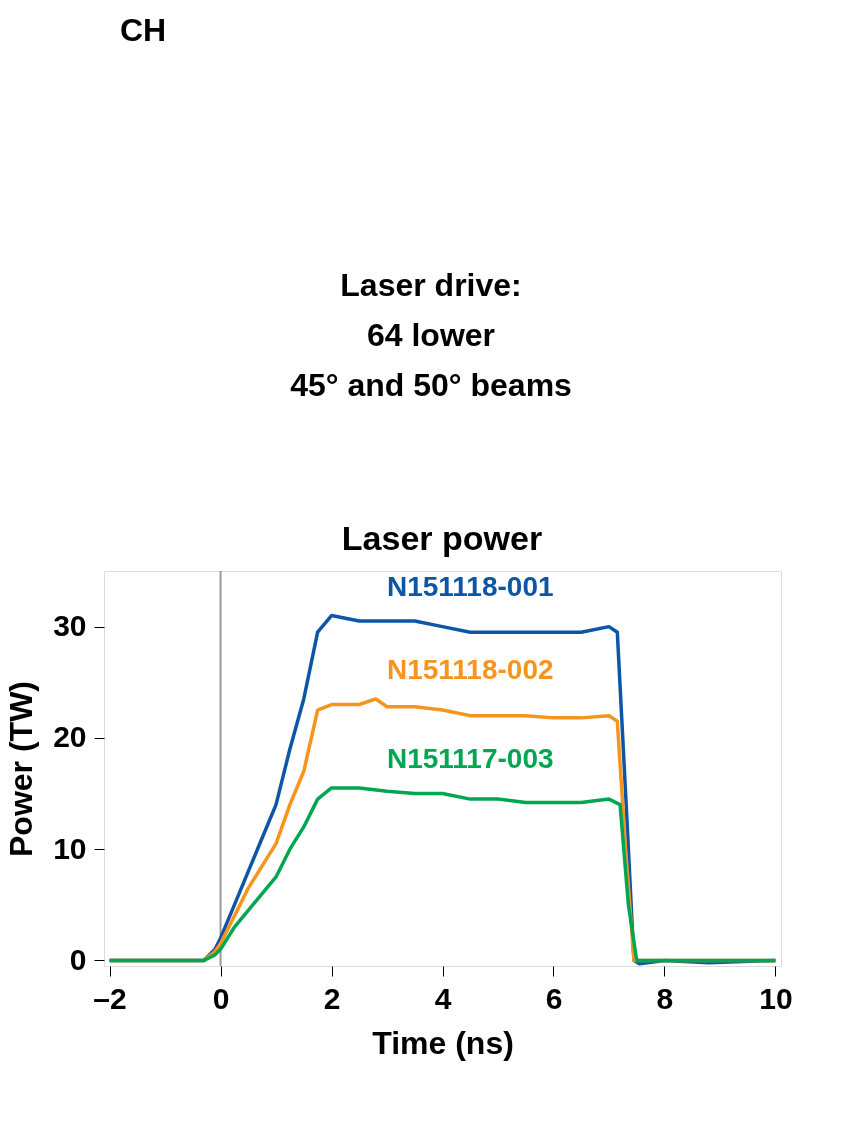  I want to click on x-tick-label: 8, so click(665, 998).